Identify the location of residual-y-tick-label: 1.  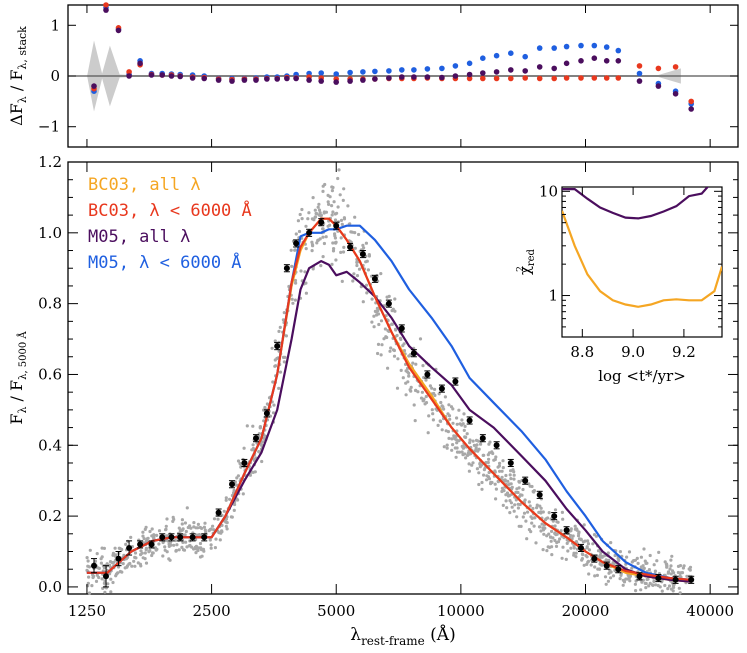
(55, 25).